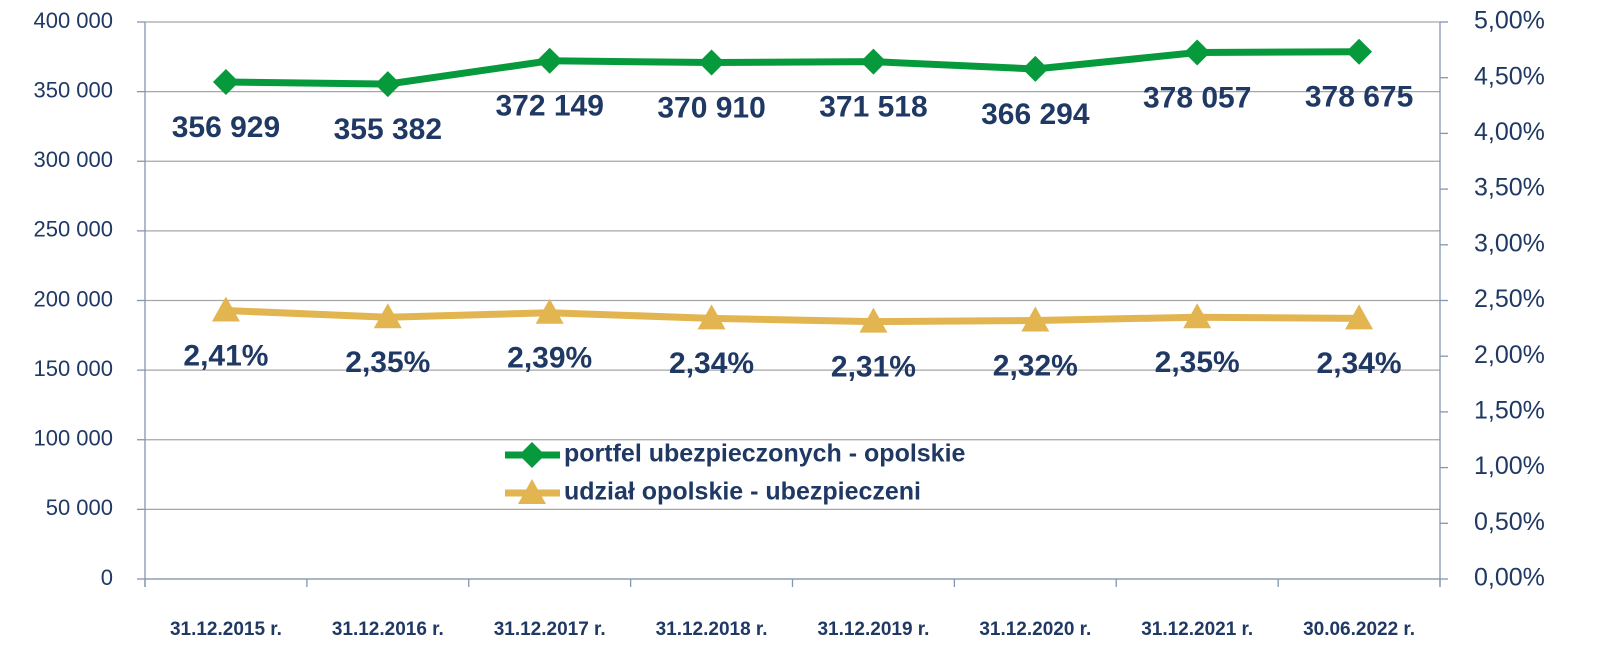 The width and height of the screenshot is (1622, 646). What do you see at coordinates (1035, 365) in the screenshot?
I see `data-label: 2,32%` at bounding box center [1035, 365].